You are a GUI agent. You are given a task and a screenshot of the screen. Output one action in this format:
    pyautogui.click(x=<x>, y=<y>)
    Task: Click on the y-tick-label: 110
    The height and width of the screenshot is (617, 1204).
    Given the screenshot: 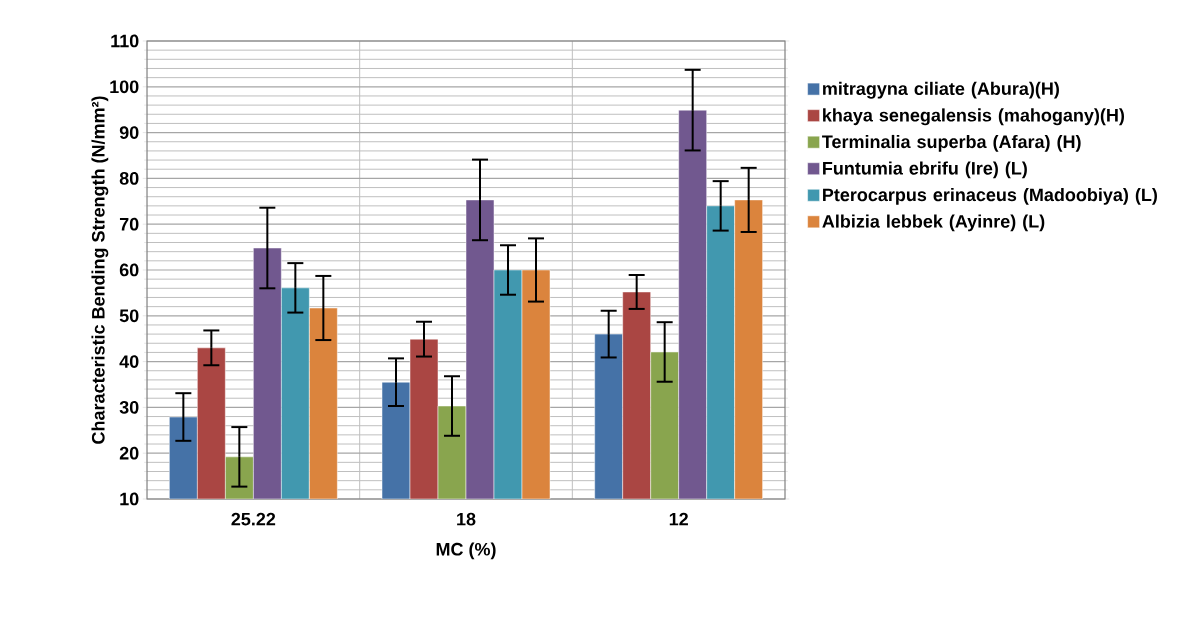 What is the action you would take?
    pyautogui.click(x=125, y=41)
    